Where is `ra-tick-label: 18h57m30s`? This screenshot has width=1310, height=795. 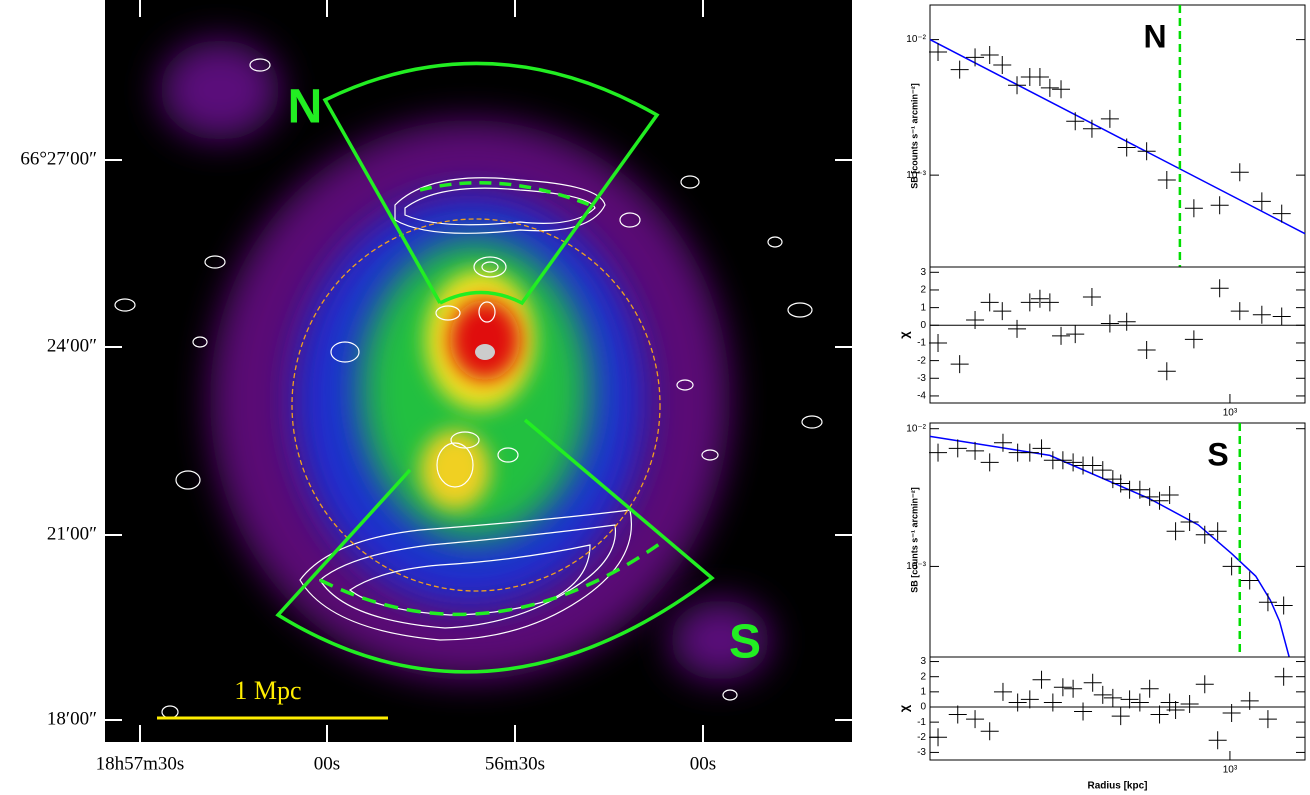
ra-tick-label: 18h57m30s is located at coordinates (140, 763).